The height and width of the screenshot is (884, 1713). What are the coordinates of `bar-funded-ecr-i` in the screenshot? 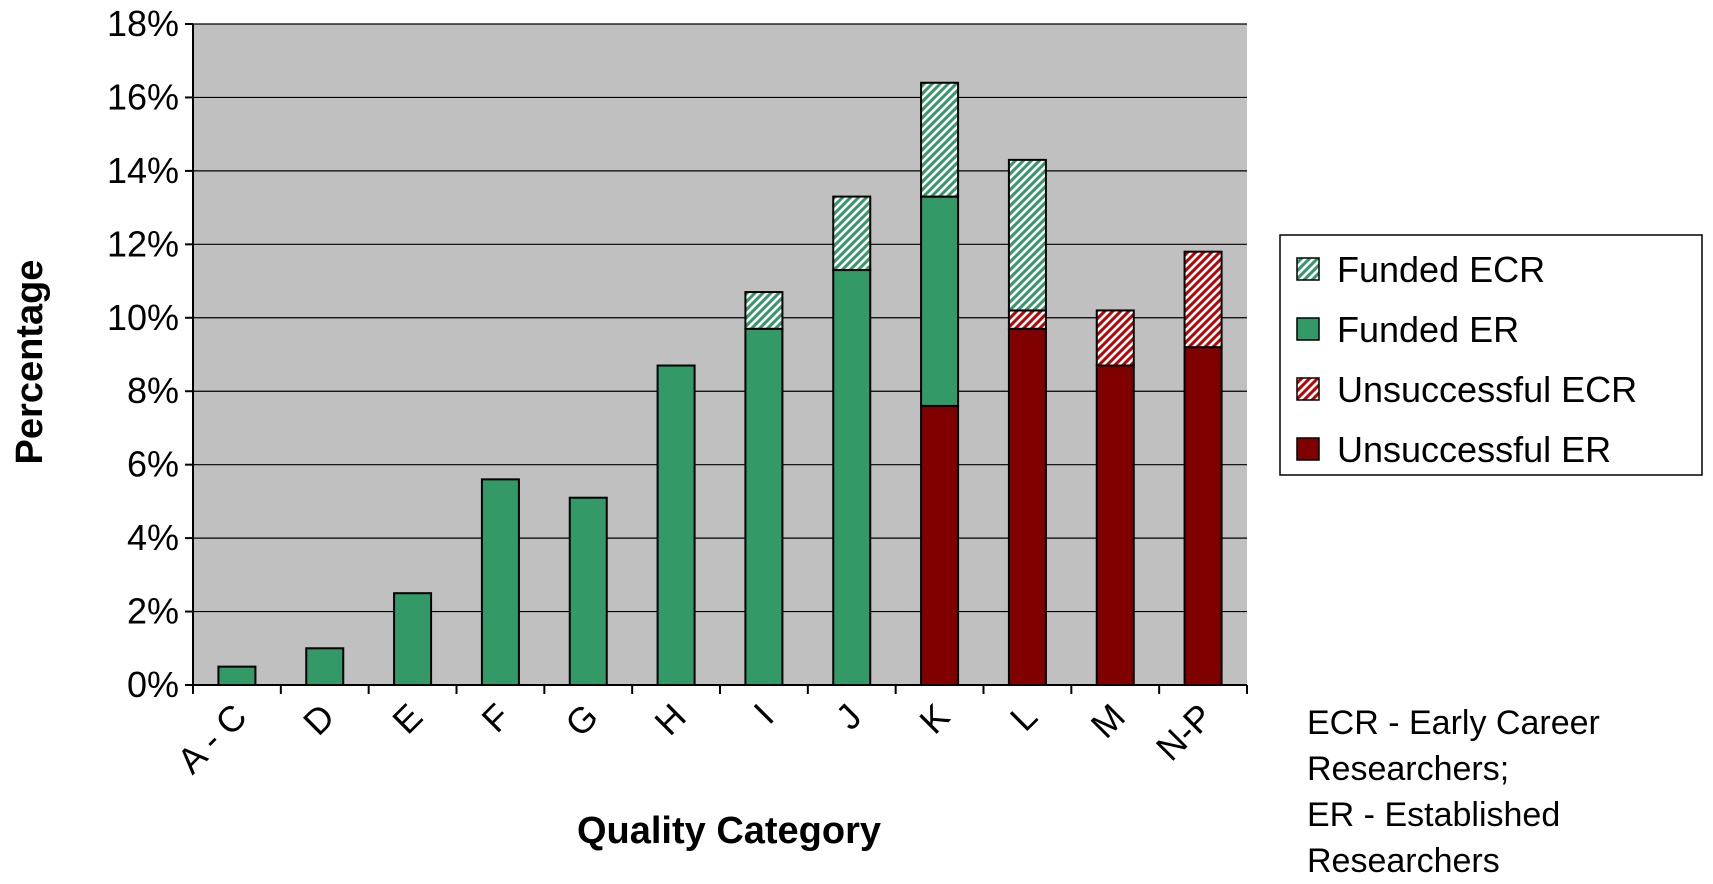 It's located at (764, 310).